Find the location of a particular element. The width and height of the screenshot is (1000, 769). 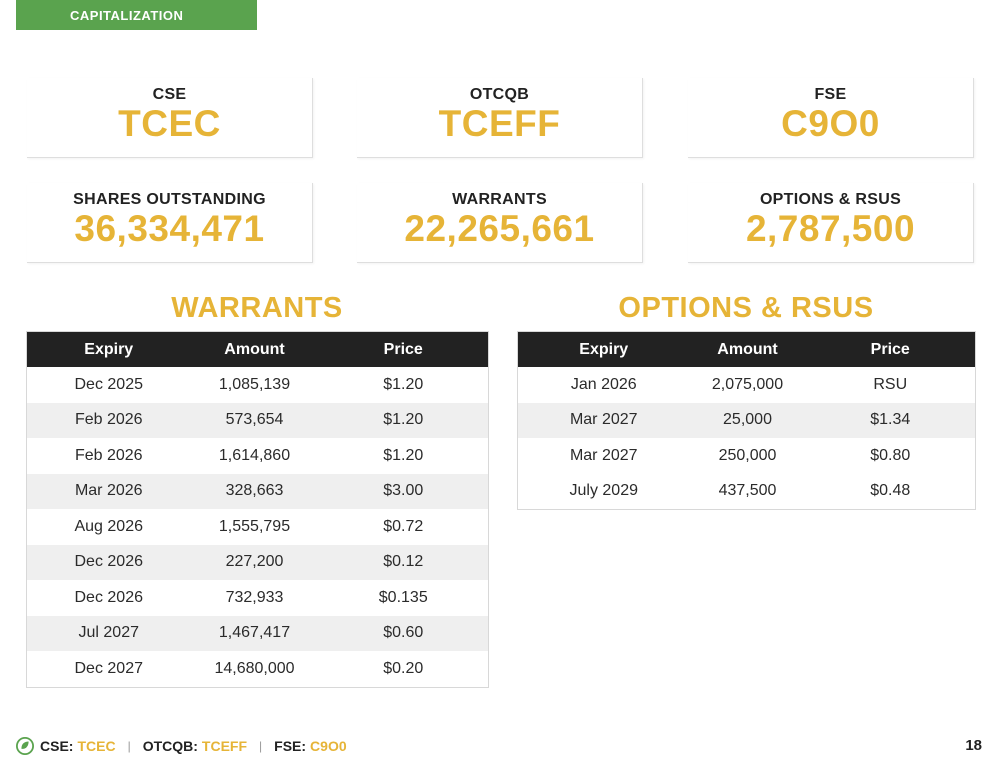

page-number: 18 is located at coordinates (973, 745).